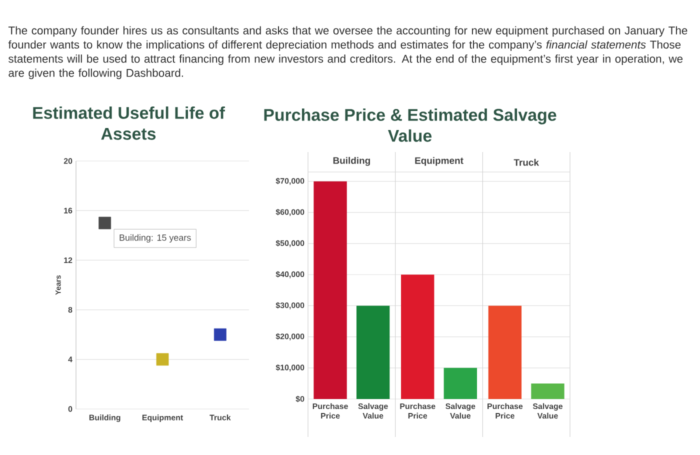  I want to click on text: The company founder hires us as consultants and asks that we oversee the accounting for new equipment purchased on January The founder wants to know the implications of different depreciation methods and estimates for the company’s financial statements Those statements will be used to attract financing from new investors and creditors. At the end of the equipment’s first year in operation, we are given the following Dashboard., so click(348, 53).